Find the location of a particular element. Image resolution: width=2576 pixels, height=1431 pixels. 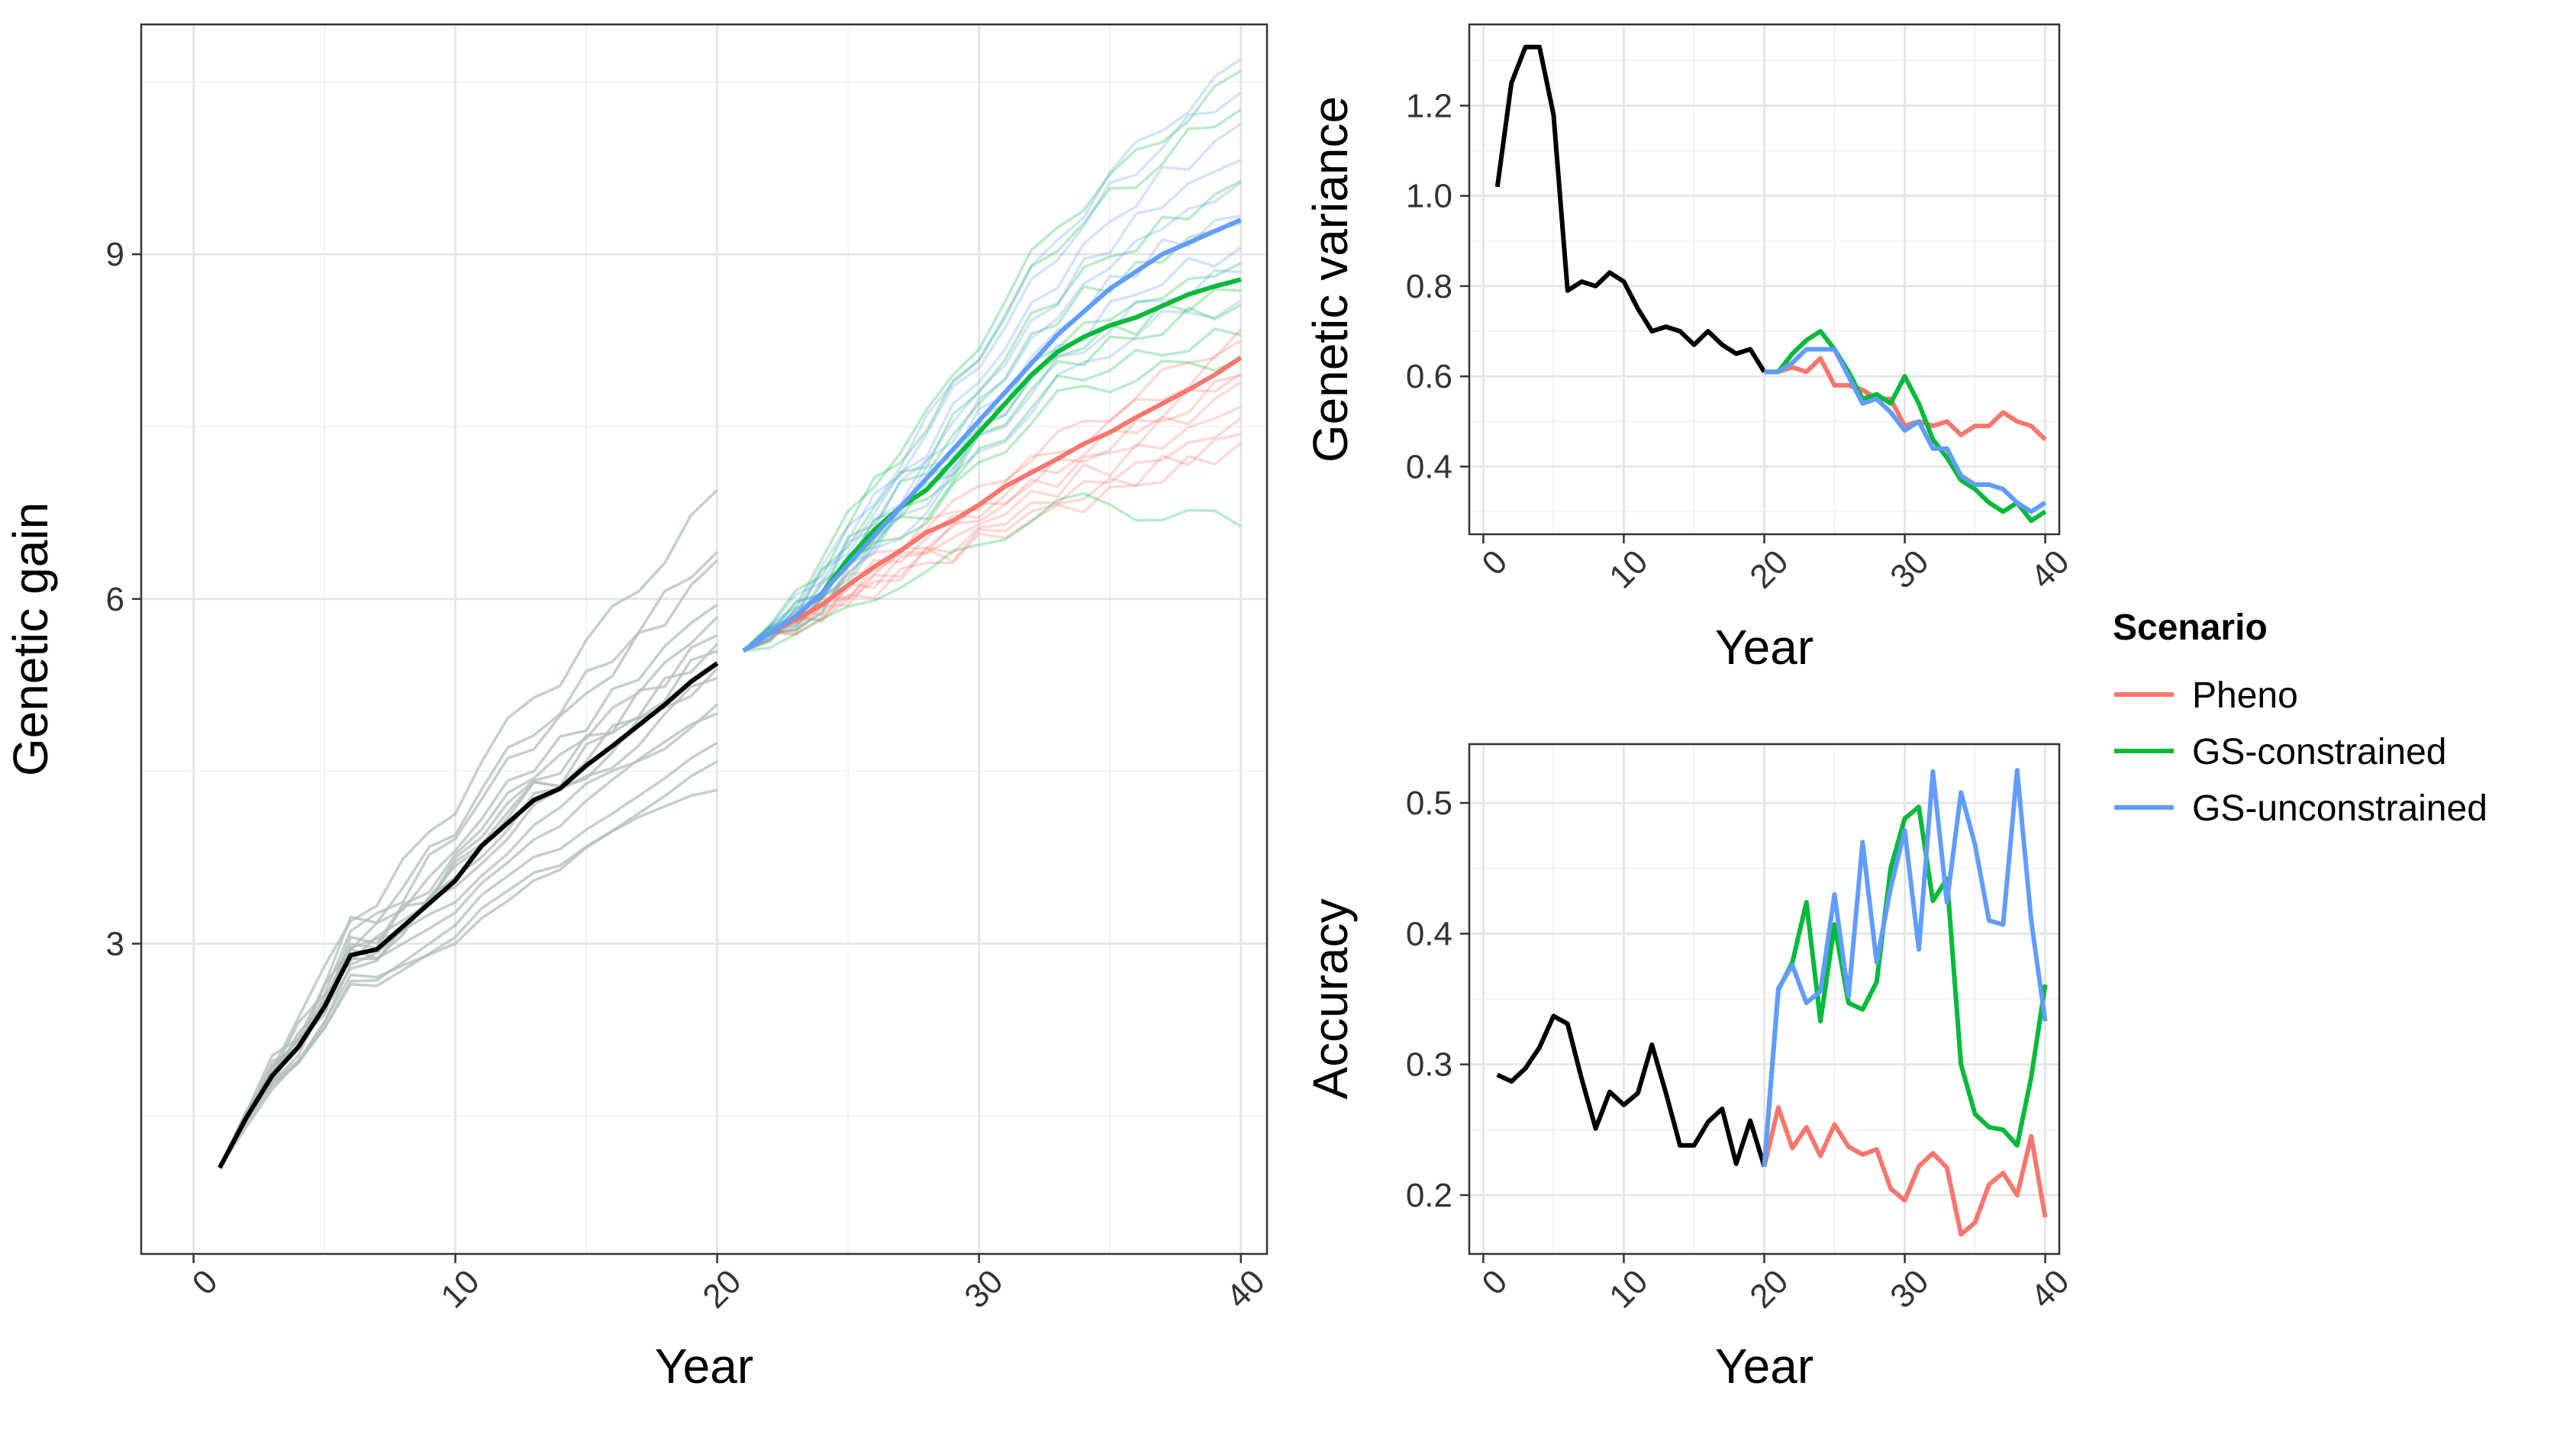

accuracy-panel: 0 10 20 30 40 0.2 0.3 0.4 0.5 Year Accuracy is located at coordinates (1690, 1068).